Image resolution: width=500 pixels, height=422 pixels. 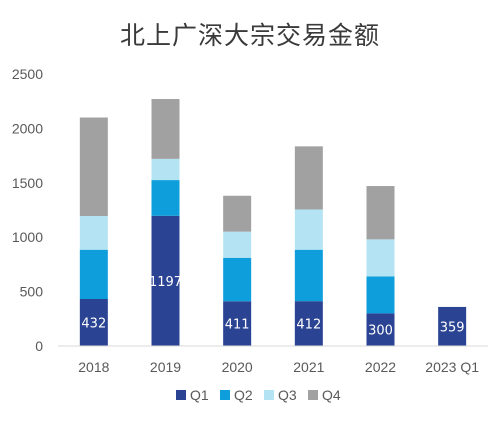 I want to click on bar-q4-2020, so click(x=237, y=213).